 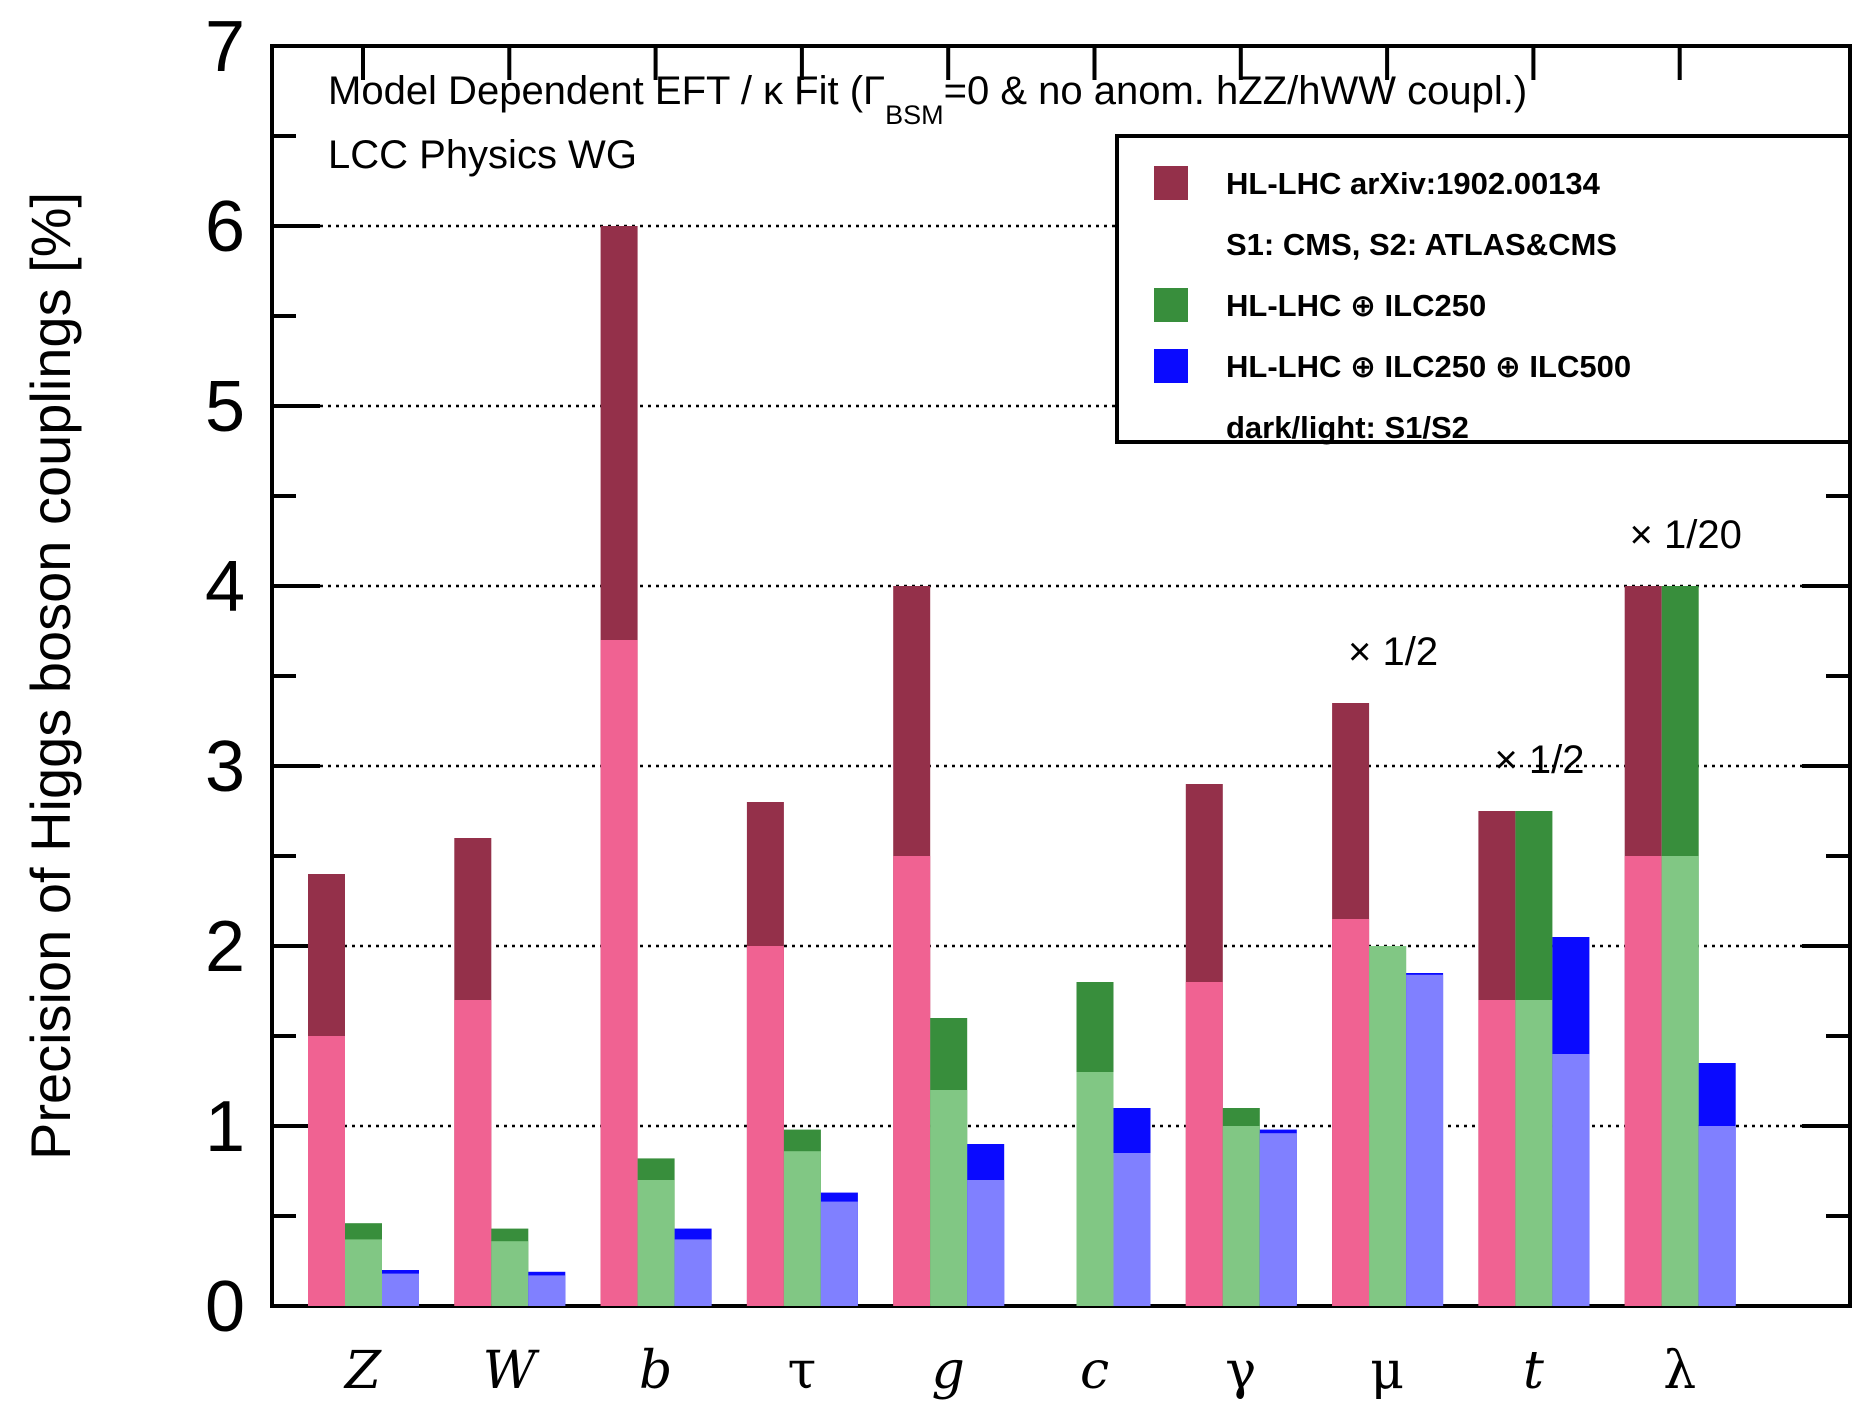 What do you see at coordinates (1428, 366) in the screenshot?
I see `legend-label: HL-LHC ⊕ ILC250 ⊕ ILC500` at bounding box center [1428, 366].